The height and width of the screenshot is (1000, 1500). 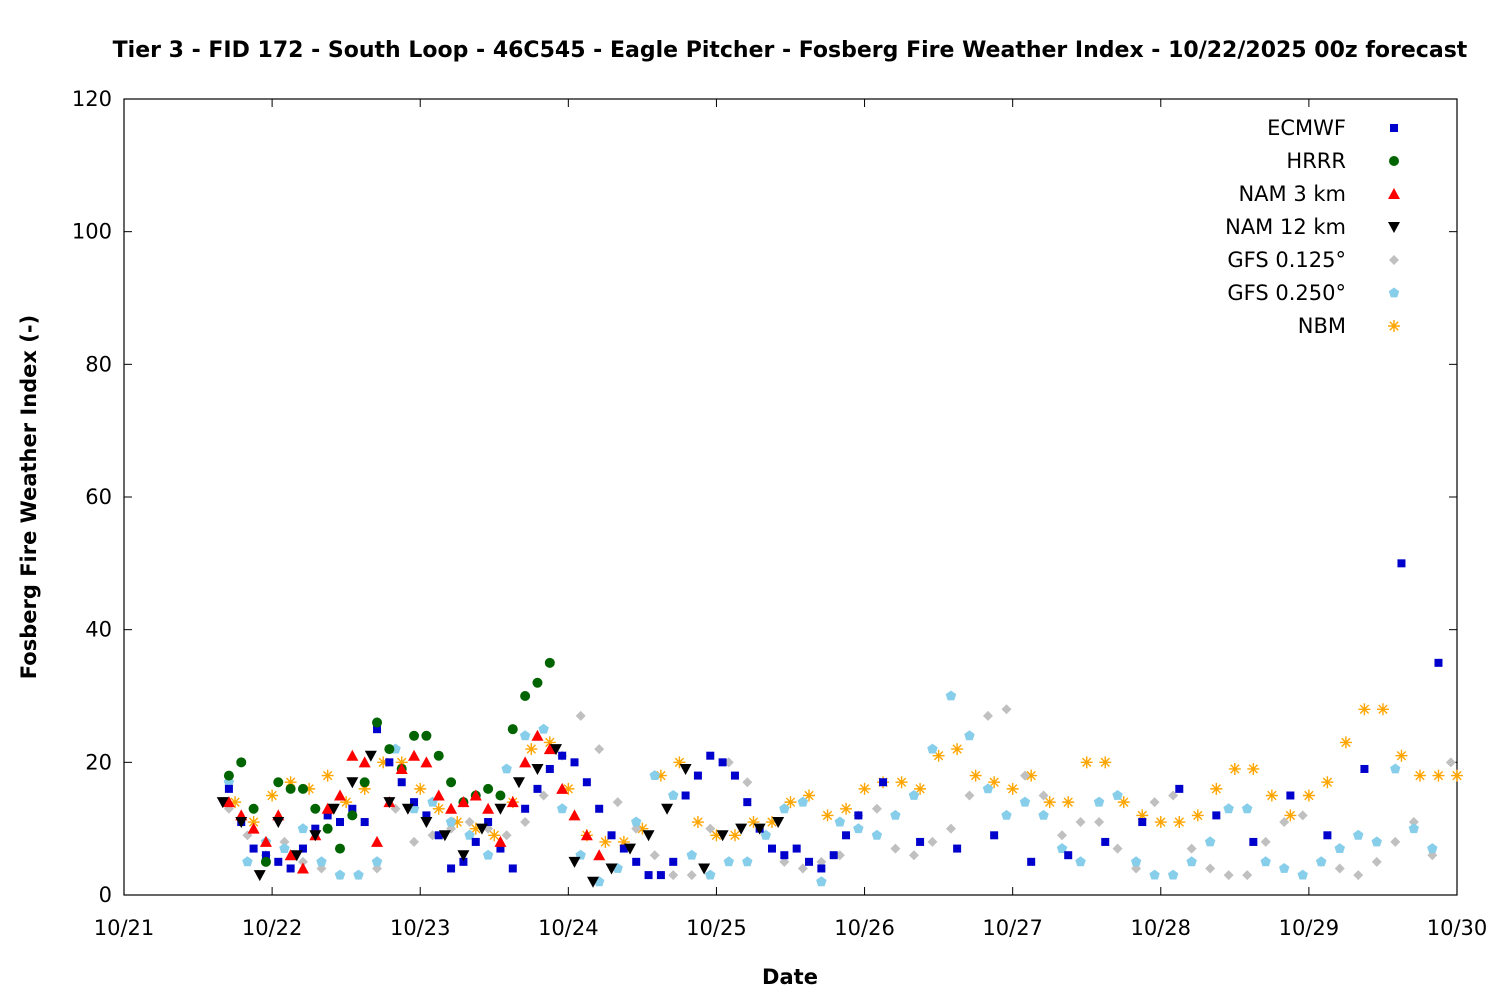 What do you see at coordinates (864, 928) in the screenshot?
I see `x-tick-label: 10/26` at bounding box center [864, 928].